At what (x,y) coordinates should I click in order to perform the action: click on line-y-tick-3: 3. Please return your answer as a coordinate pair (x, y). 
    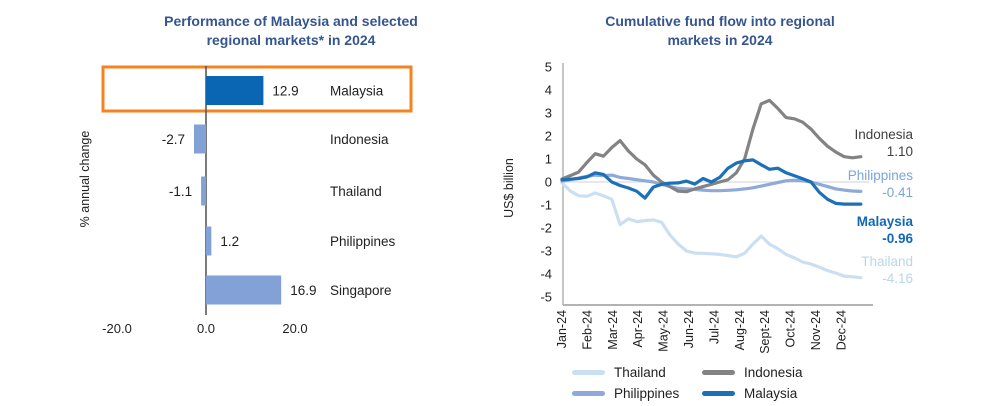
    Looking at the image, I should click on (548, 113).